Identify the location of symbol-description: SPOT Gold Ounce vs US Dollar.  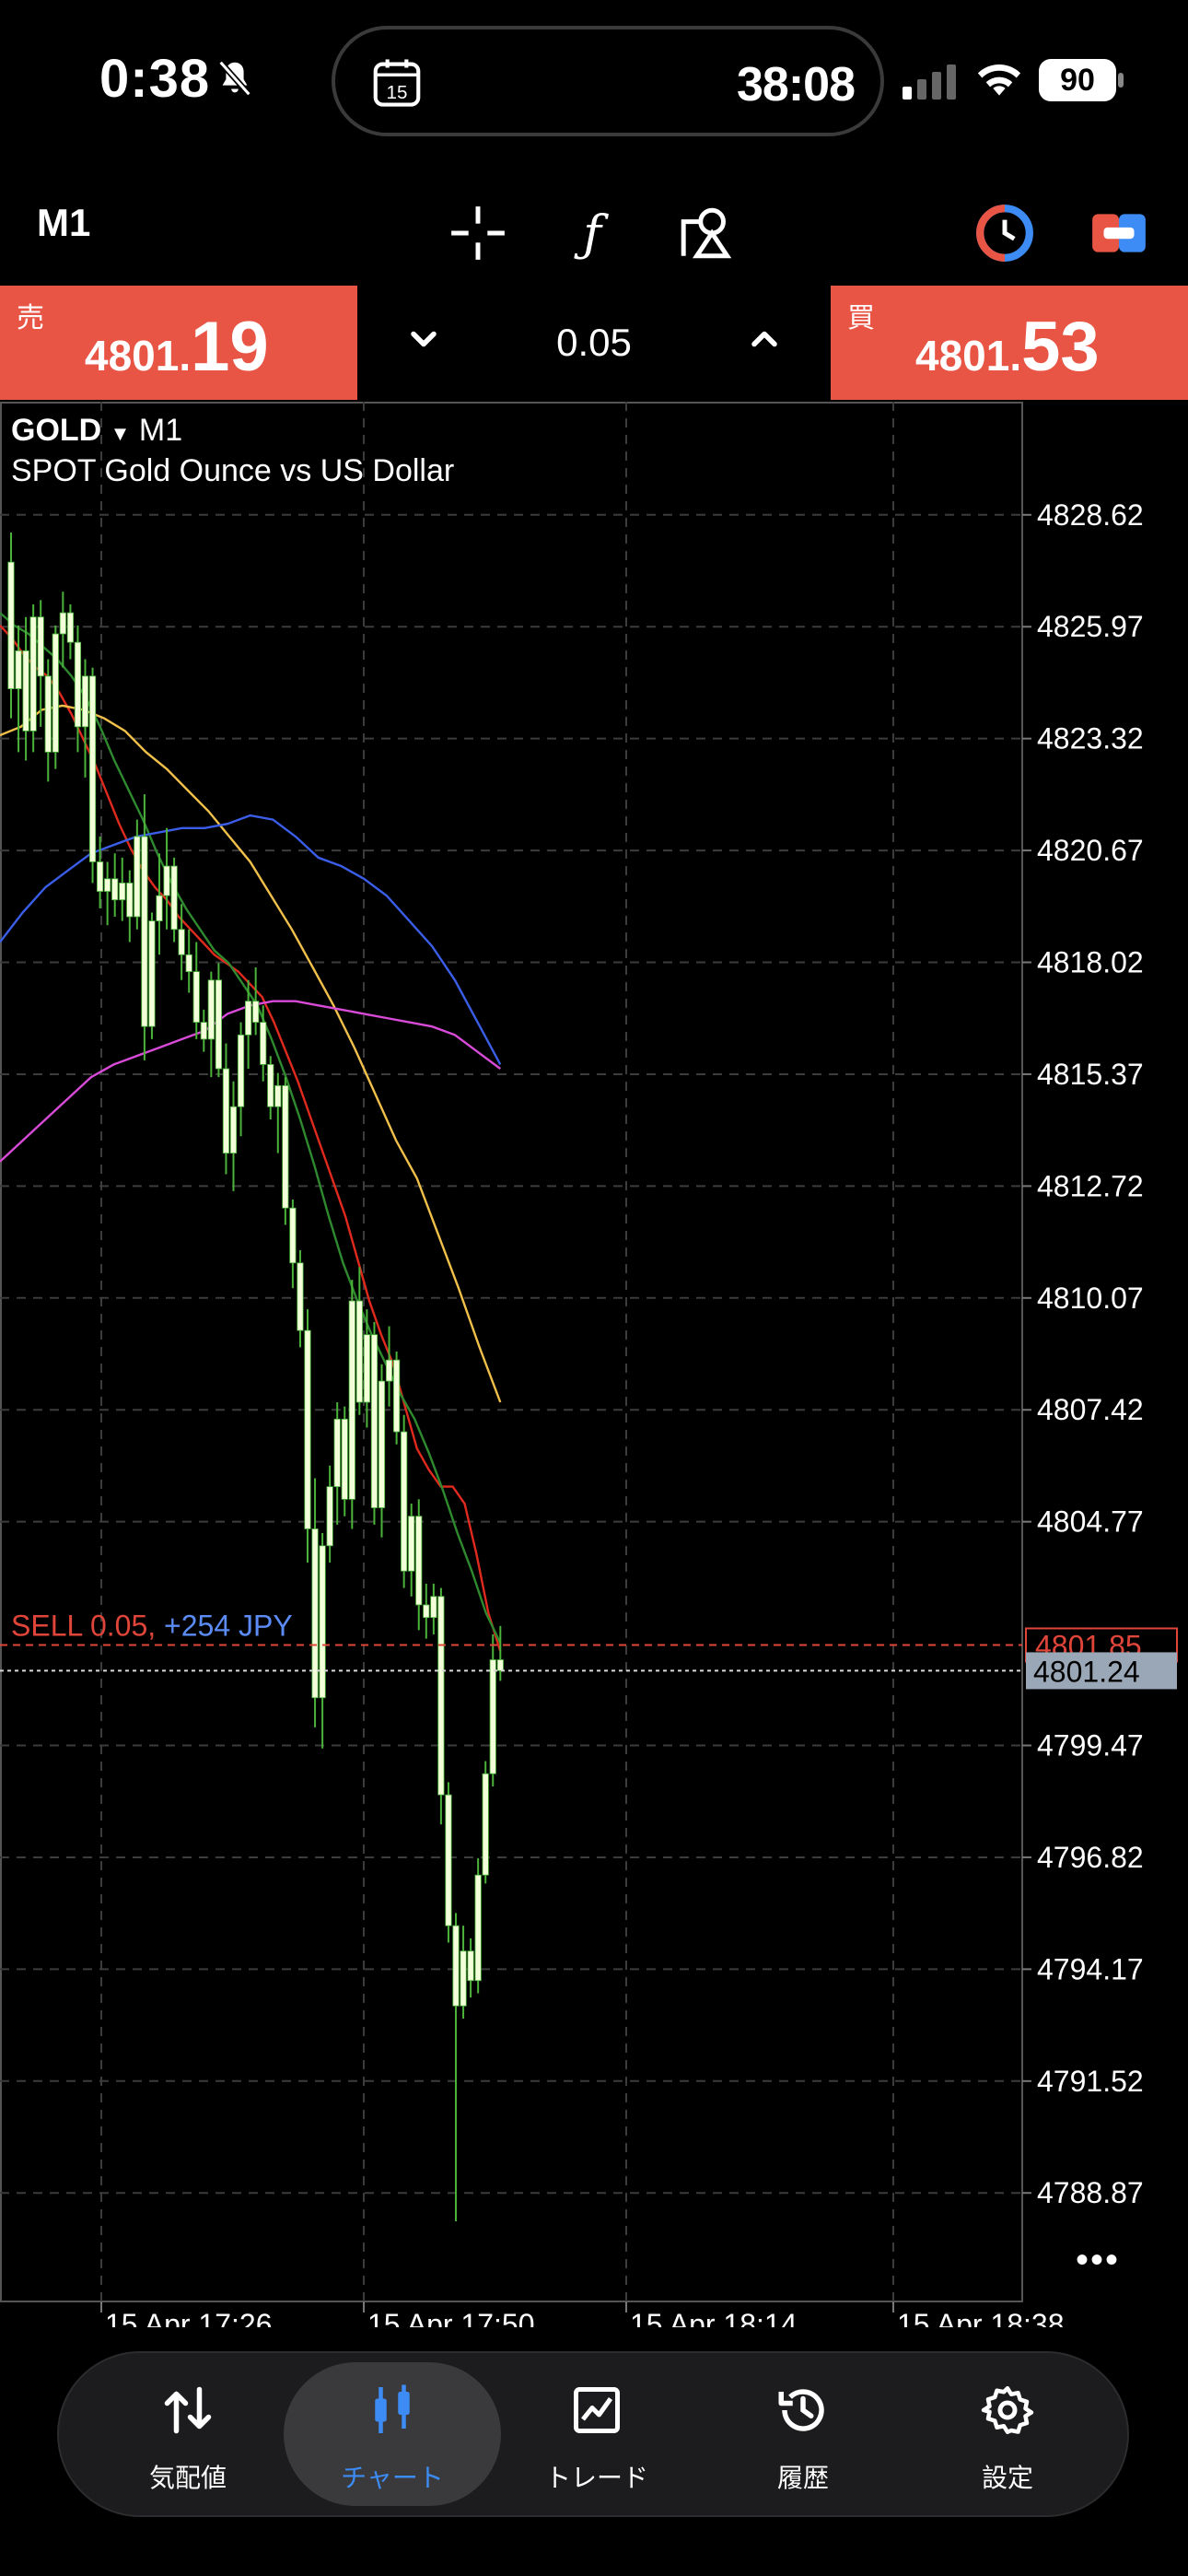
(233, 470).